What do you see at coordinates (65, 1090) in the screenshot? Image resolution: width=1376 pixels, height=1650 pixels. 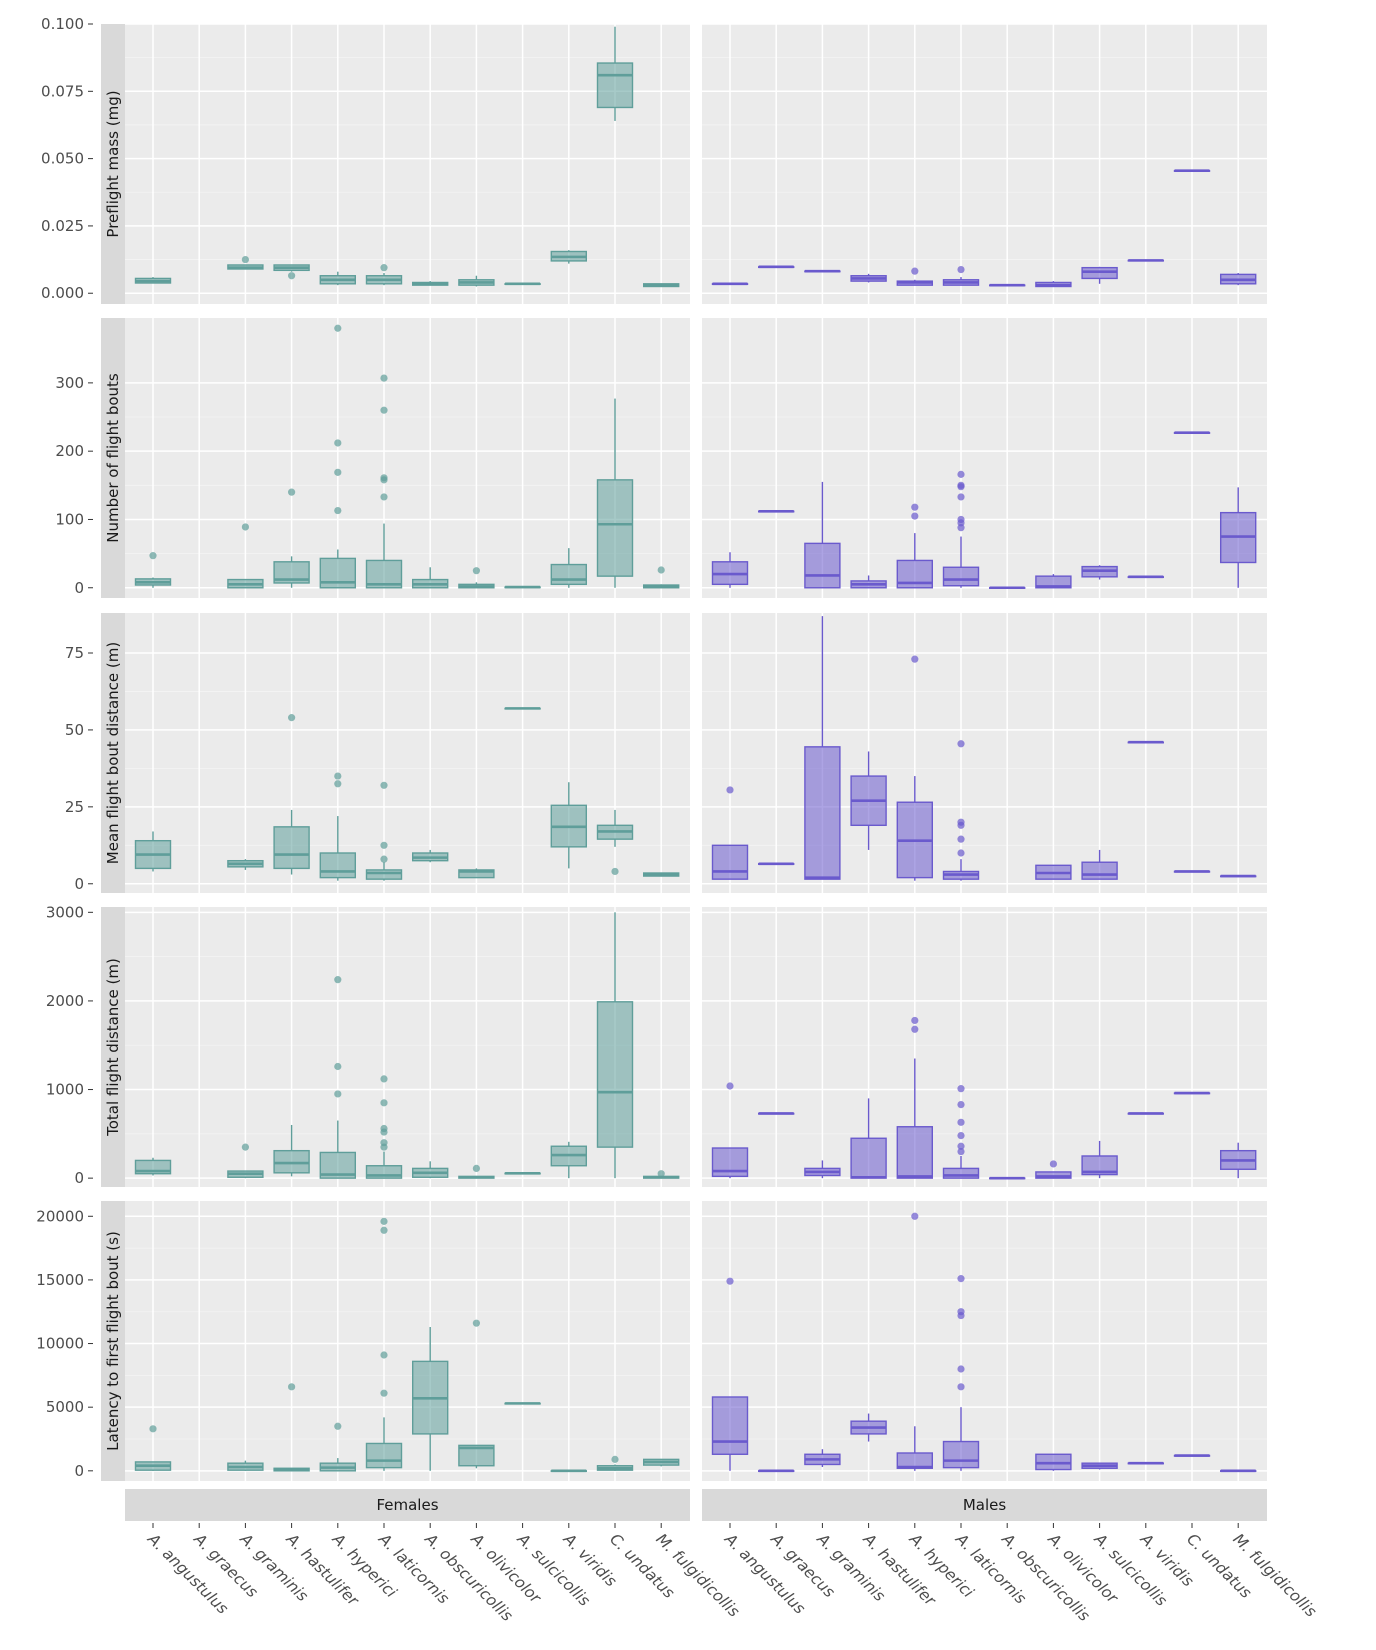 I see `y-tick-label: 1000` at bounding box center [65, 1090].